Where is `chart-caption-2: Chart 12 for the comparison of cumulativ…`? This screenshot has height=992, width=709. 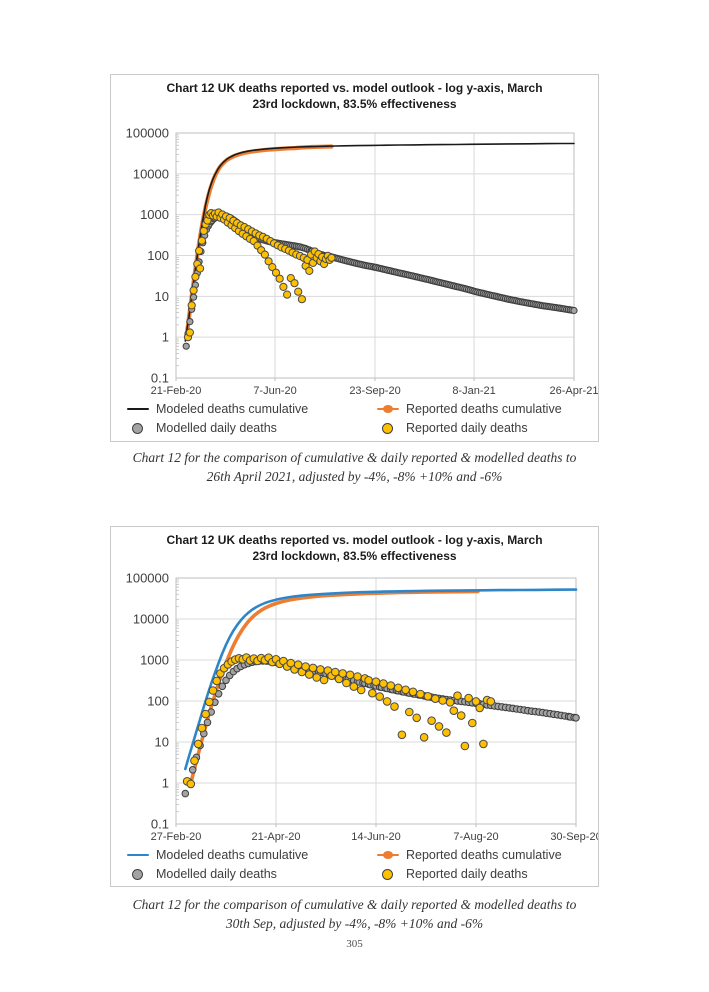 chart-caption-2: Chart 12 for the comparison of cumulativ… is located at coordinates (354, 914).